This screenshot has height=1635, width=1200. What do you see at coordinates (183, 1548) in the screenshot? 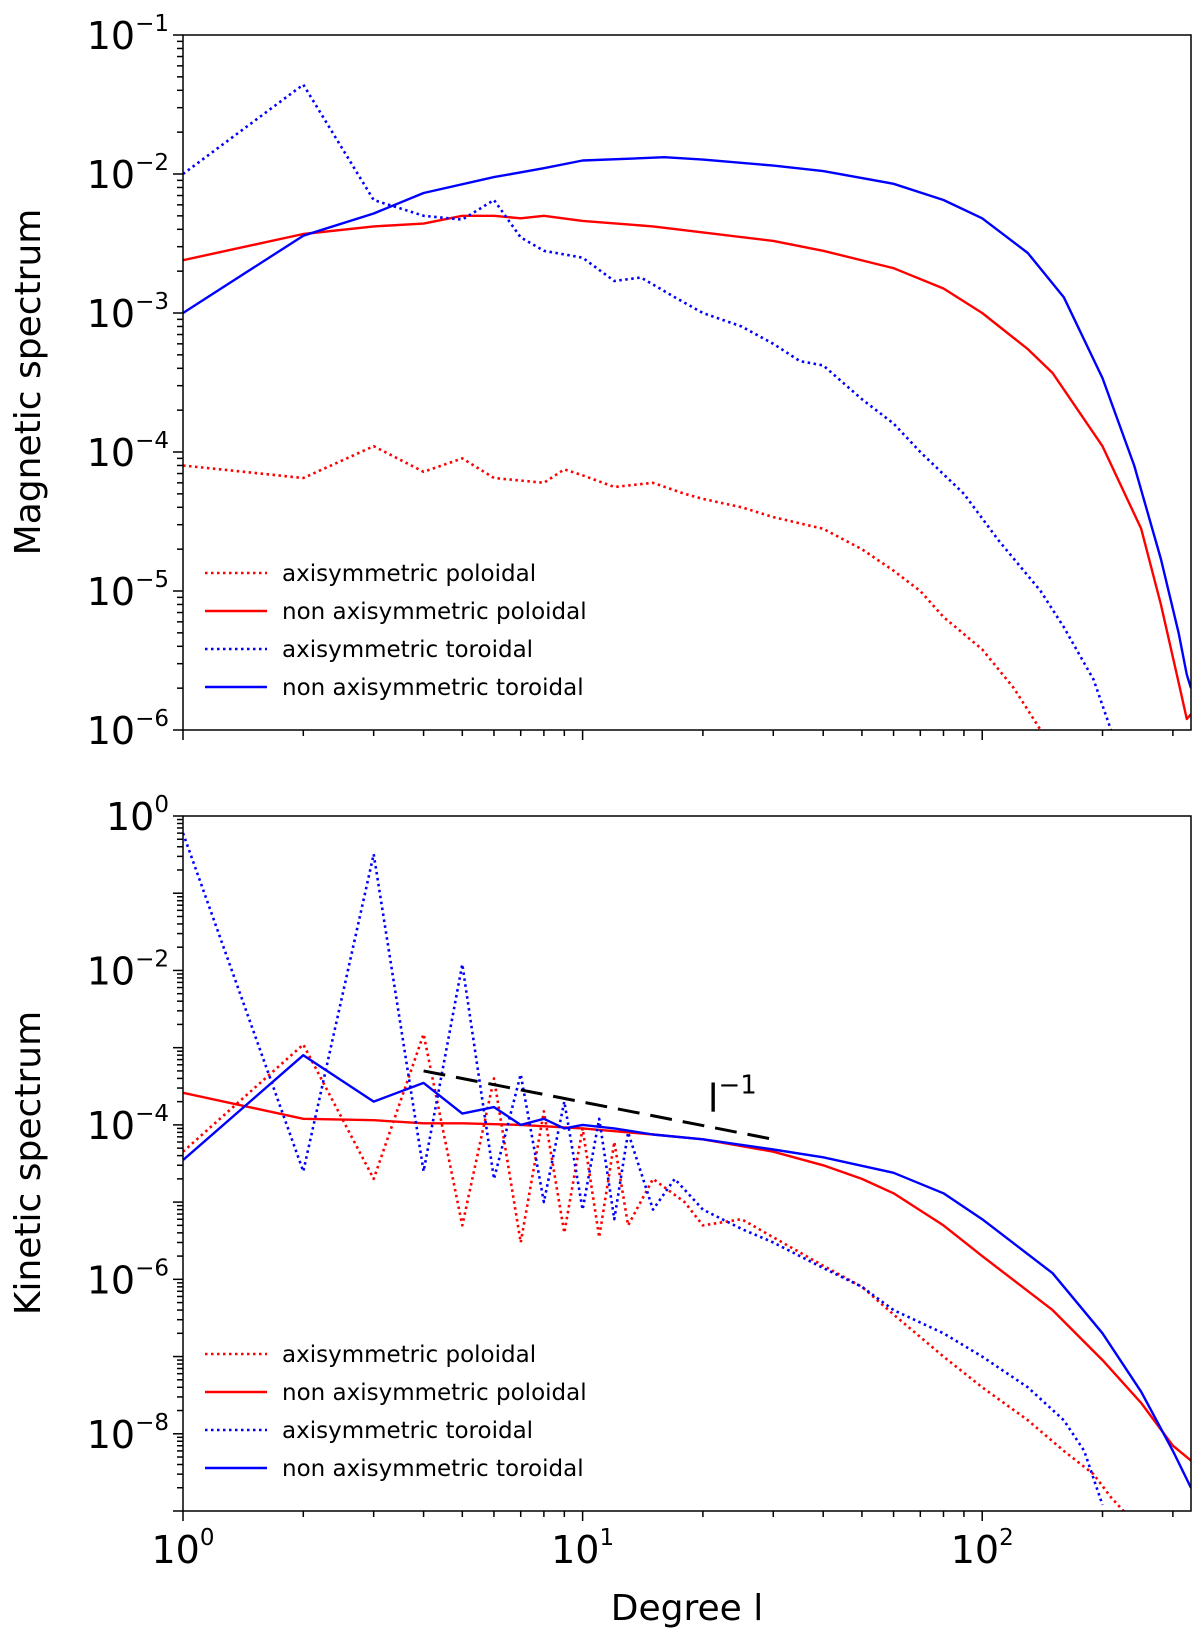
I see `x-tick-label: 100` at bounding box center [183, 1548].